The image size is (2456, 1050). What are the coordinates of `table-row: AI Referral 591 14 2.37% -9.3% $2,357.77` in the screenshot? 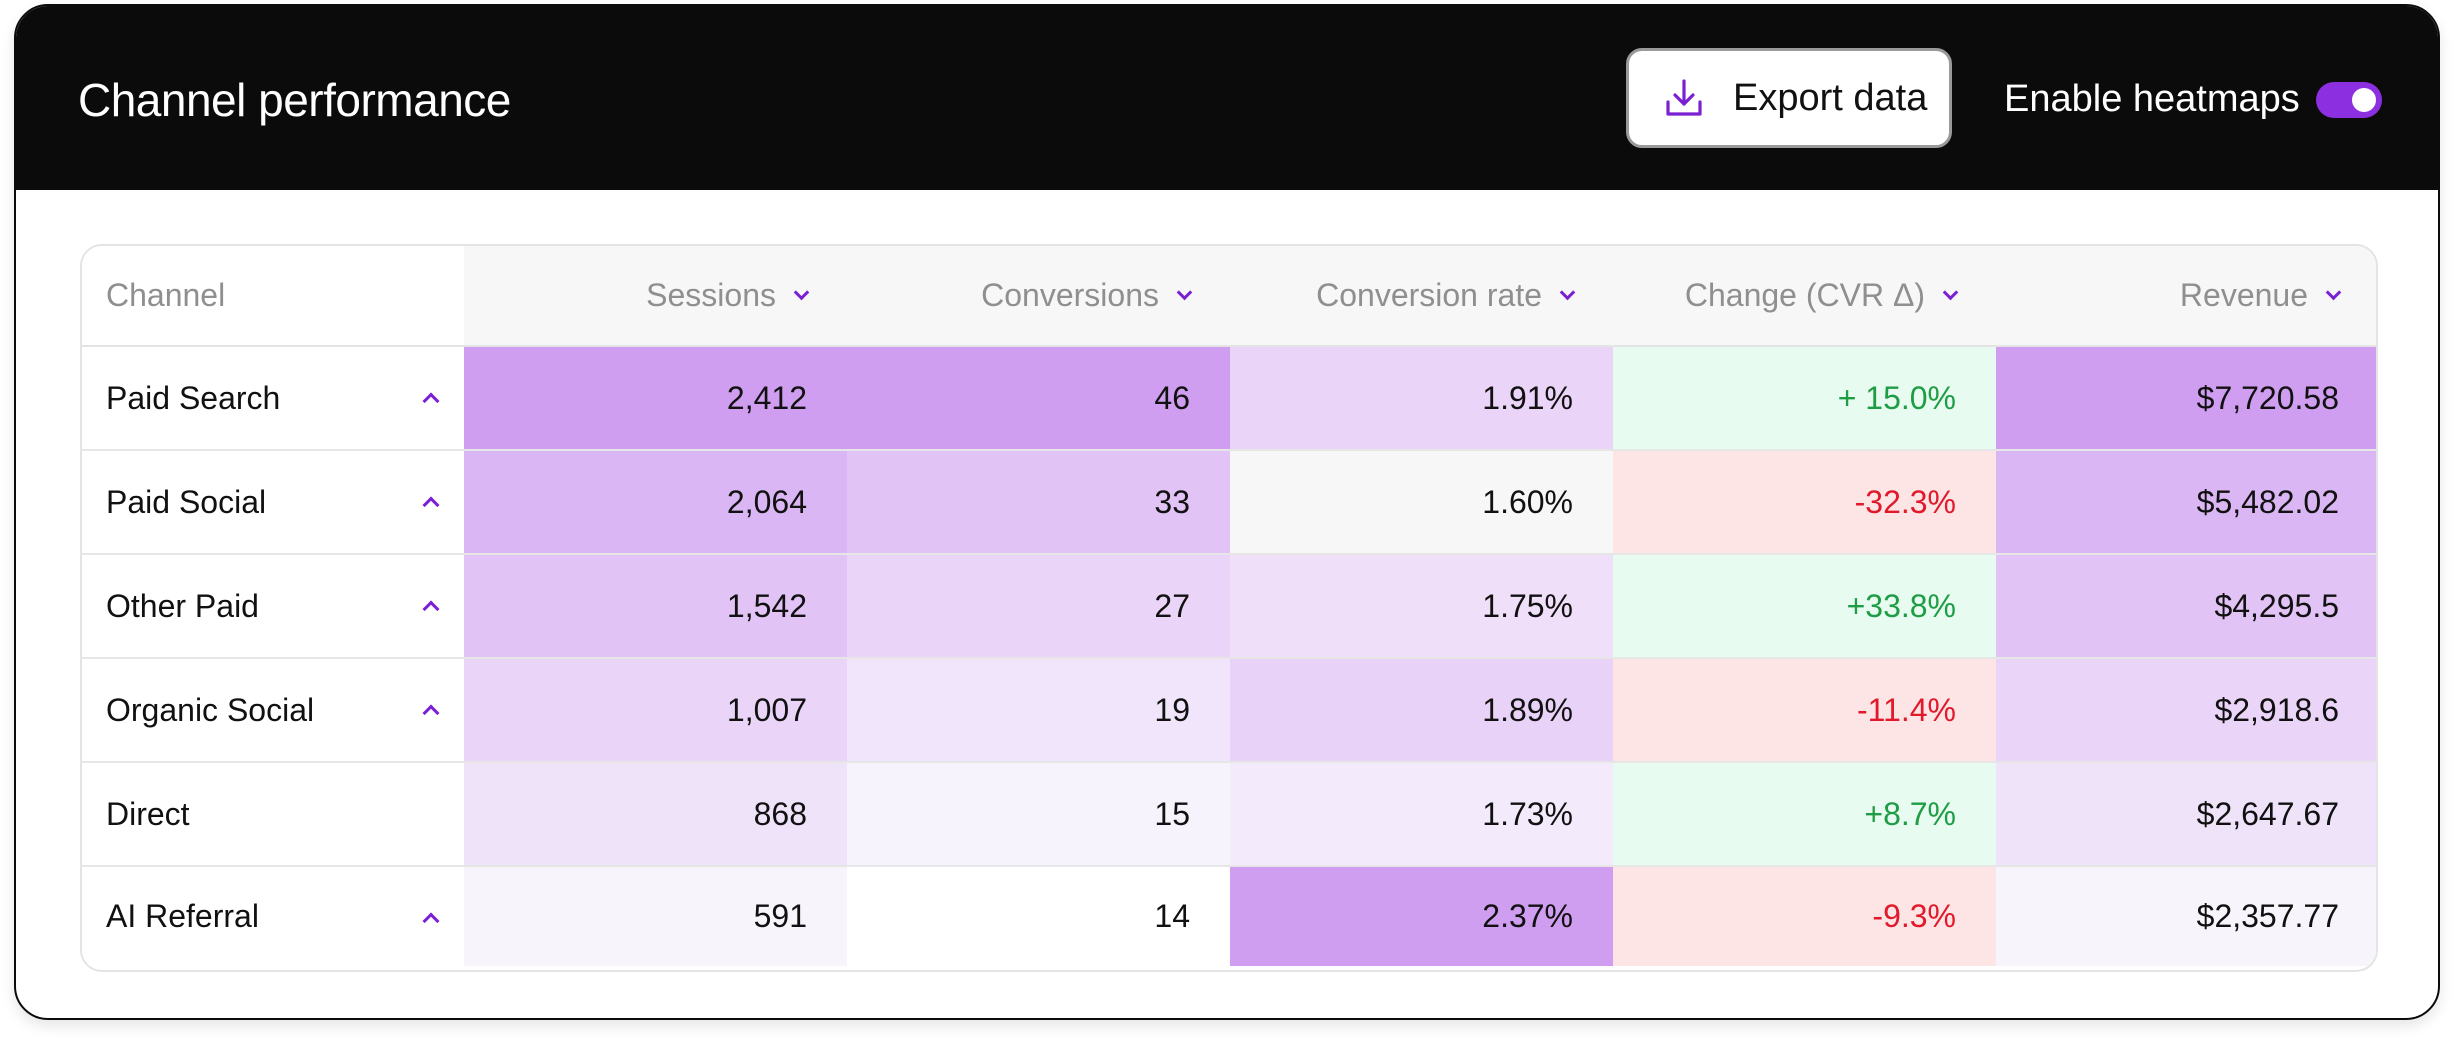 It's located at (1229, 916).